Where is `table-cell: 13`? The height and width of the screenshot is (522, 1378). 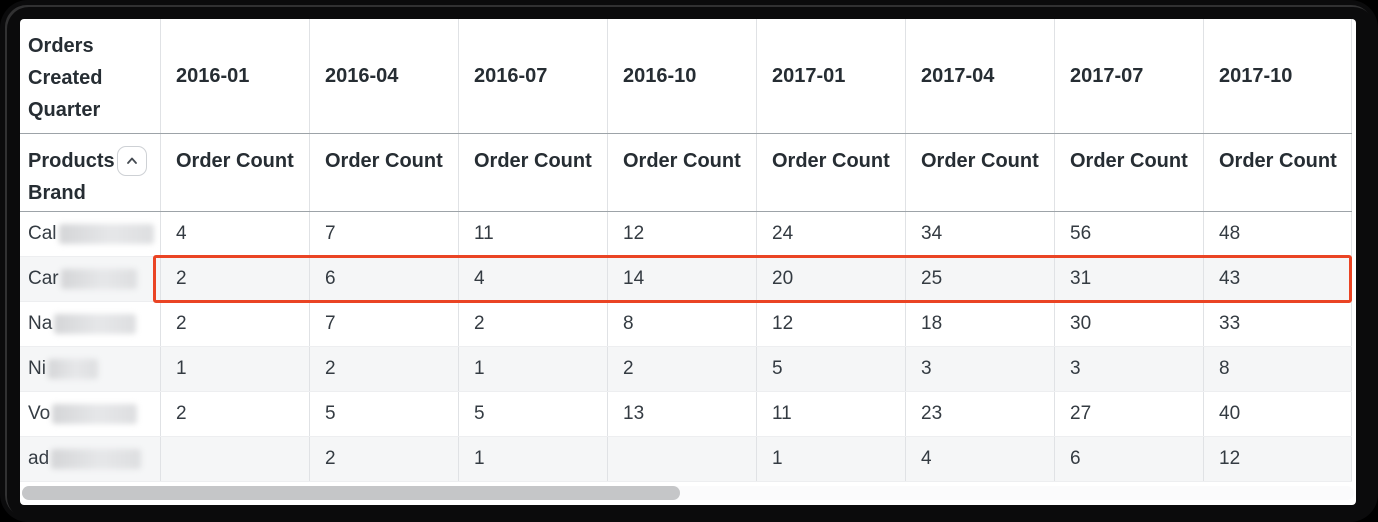 table-cell: 13 is located at coordinates (681, 414).